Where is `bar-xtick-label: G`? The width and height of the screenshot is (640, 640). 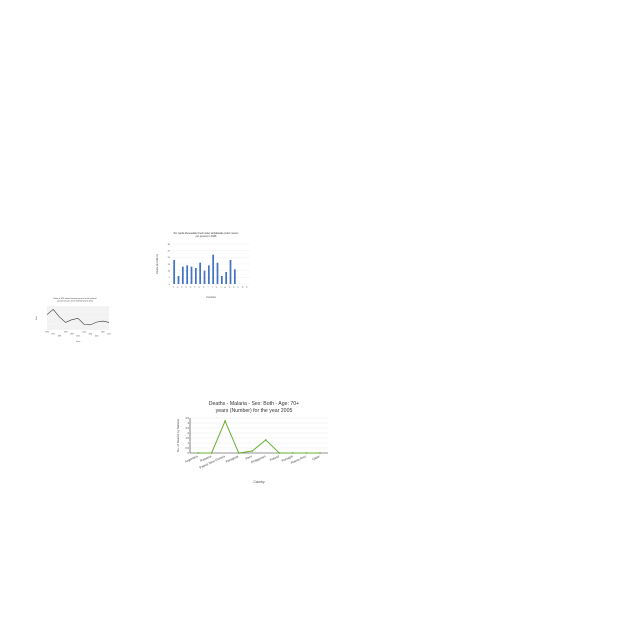 bar-xtick-label: G is located at coordinates (199, 287).